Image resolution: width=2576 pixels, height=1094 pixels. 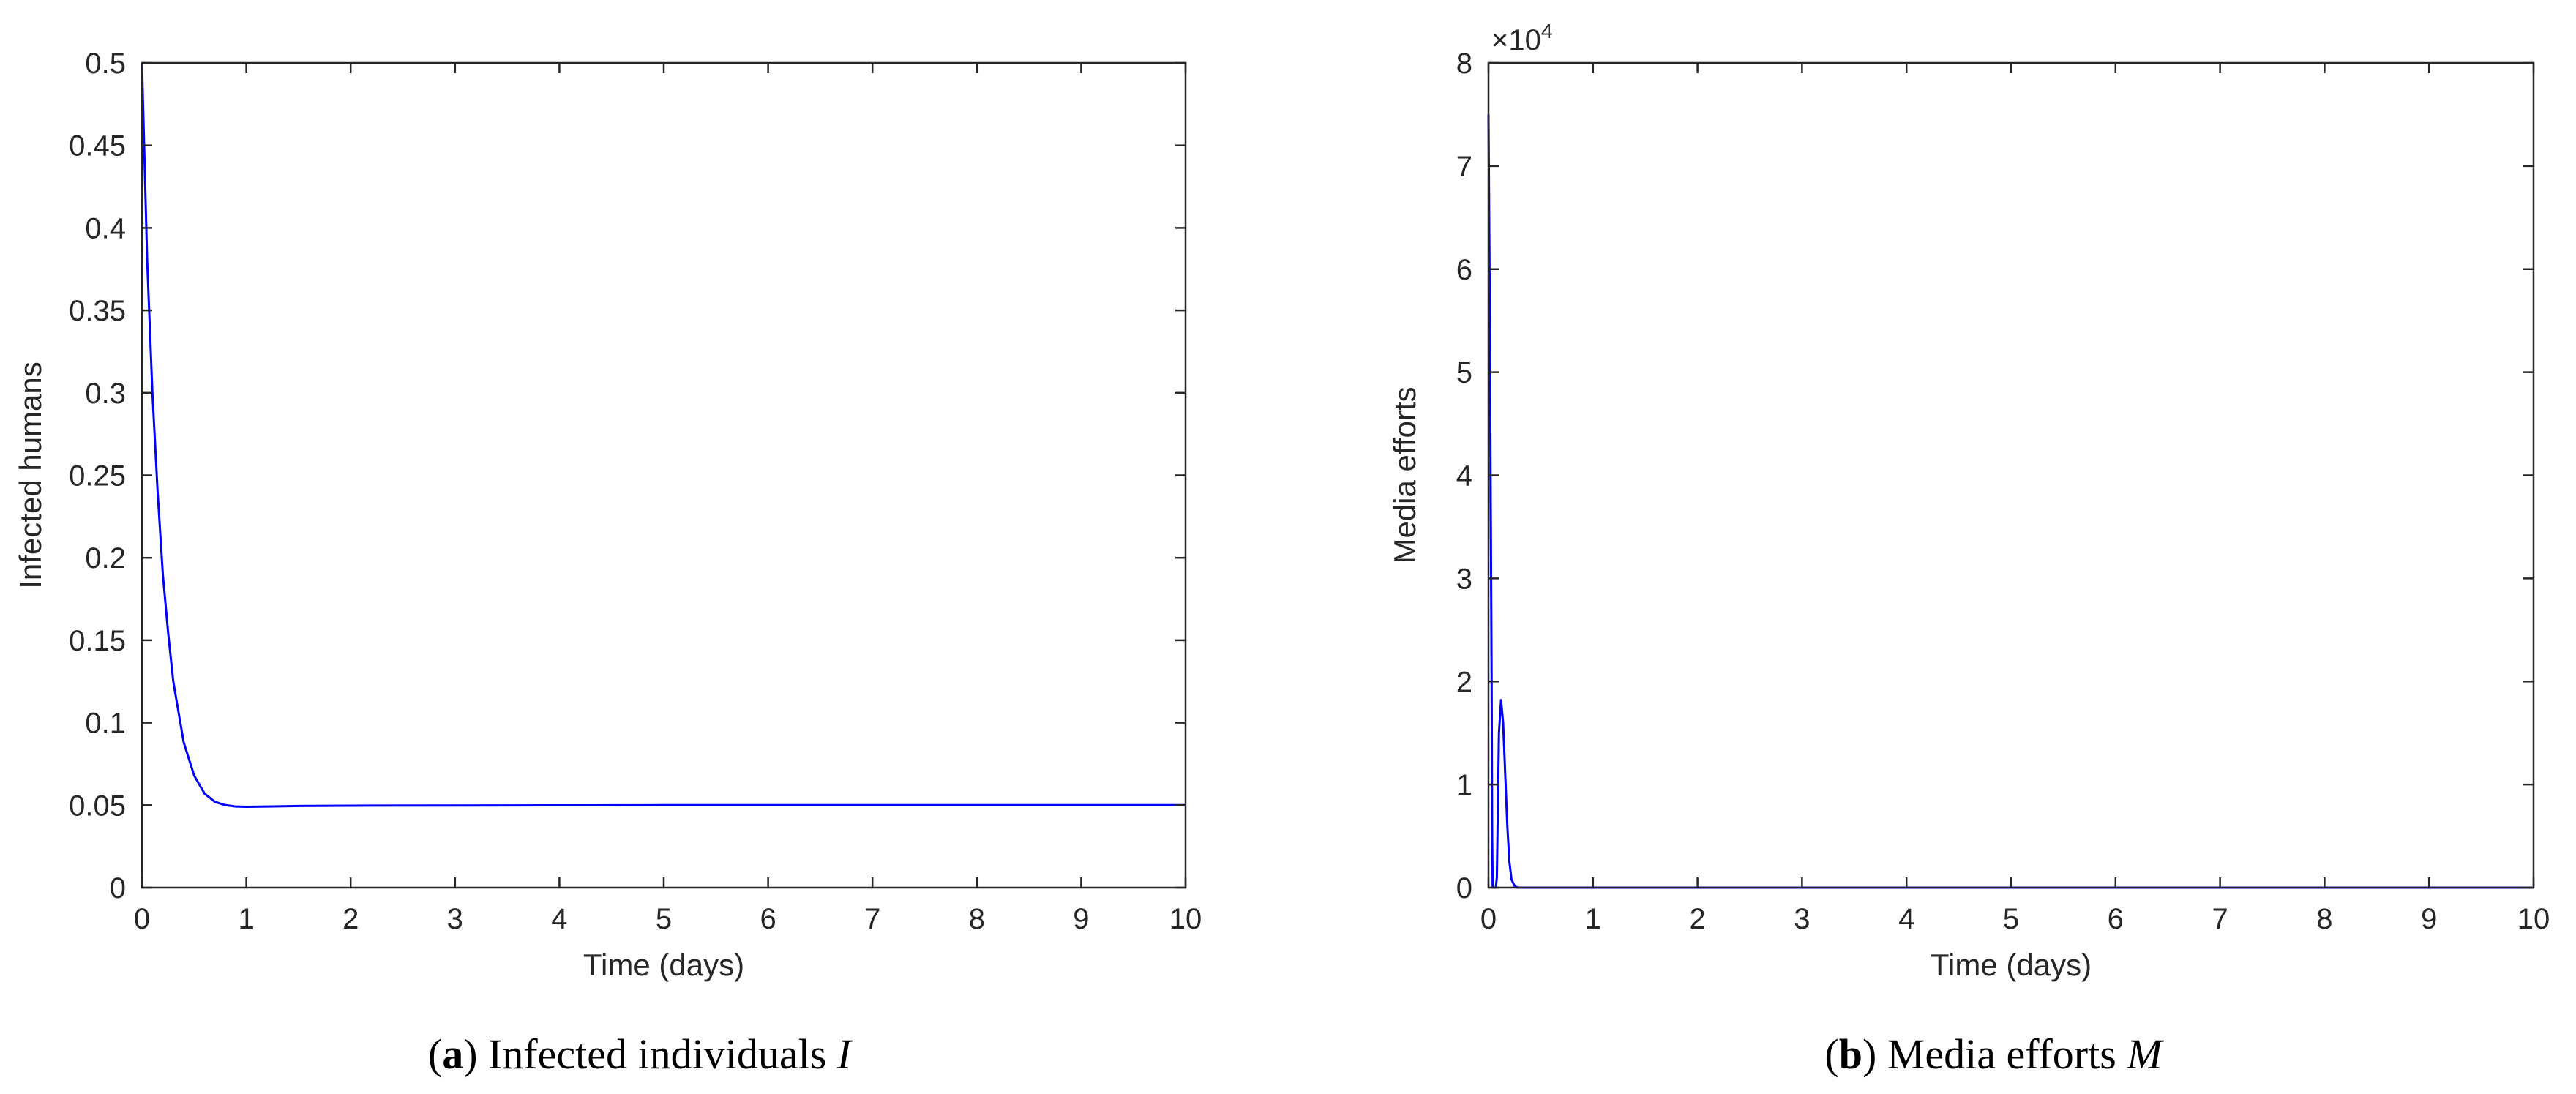 I want to click on y-tick-label: 6, so click(x=1464, y=270).